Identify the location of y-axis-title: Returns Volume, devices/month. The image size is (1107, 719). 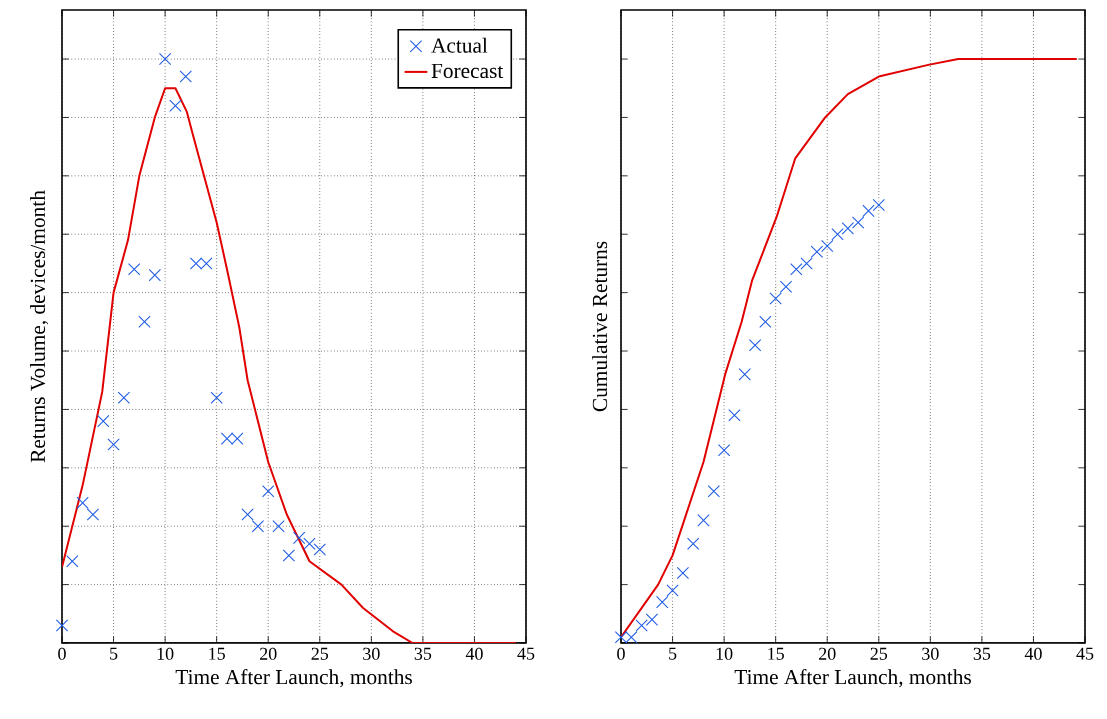
(39, 326).